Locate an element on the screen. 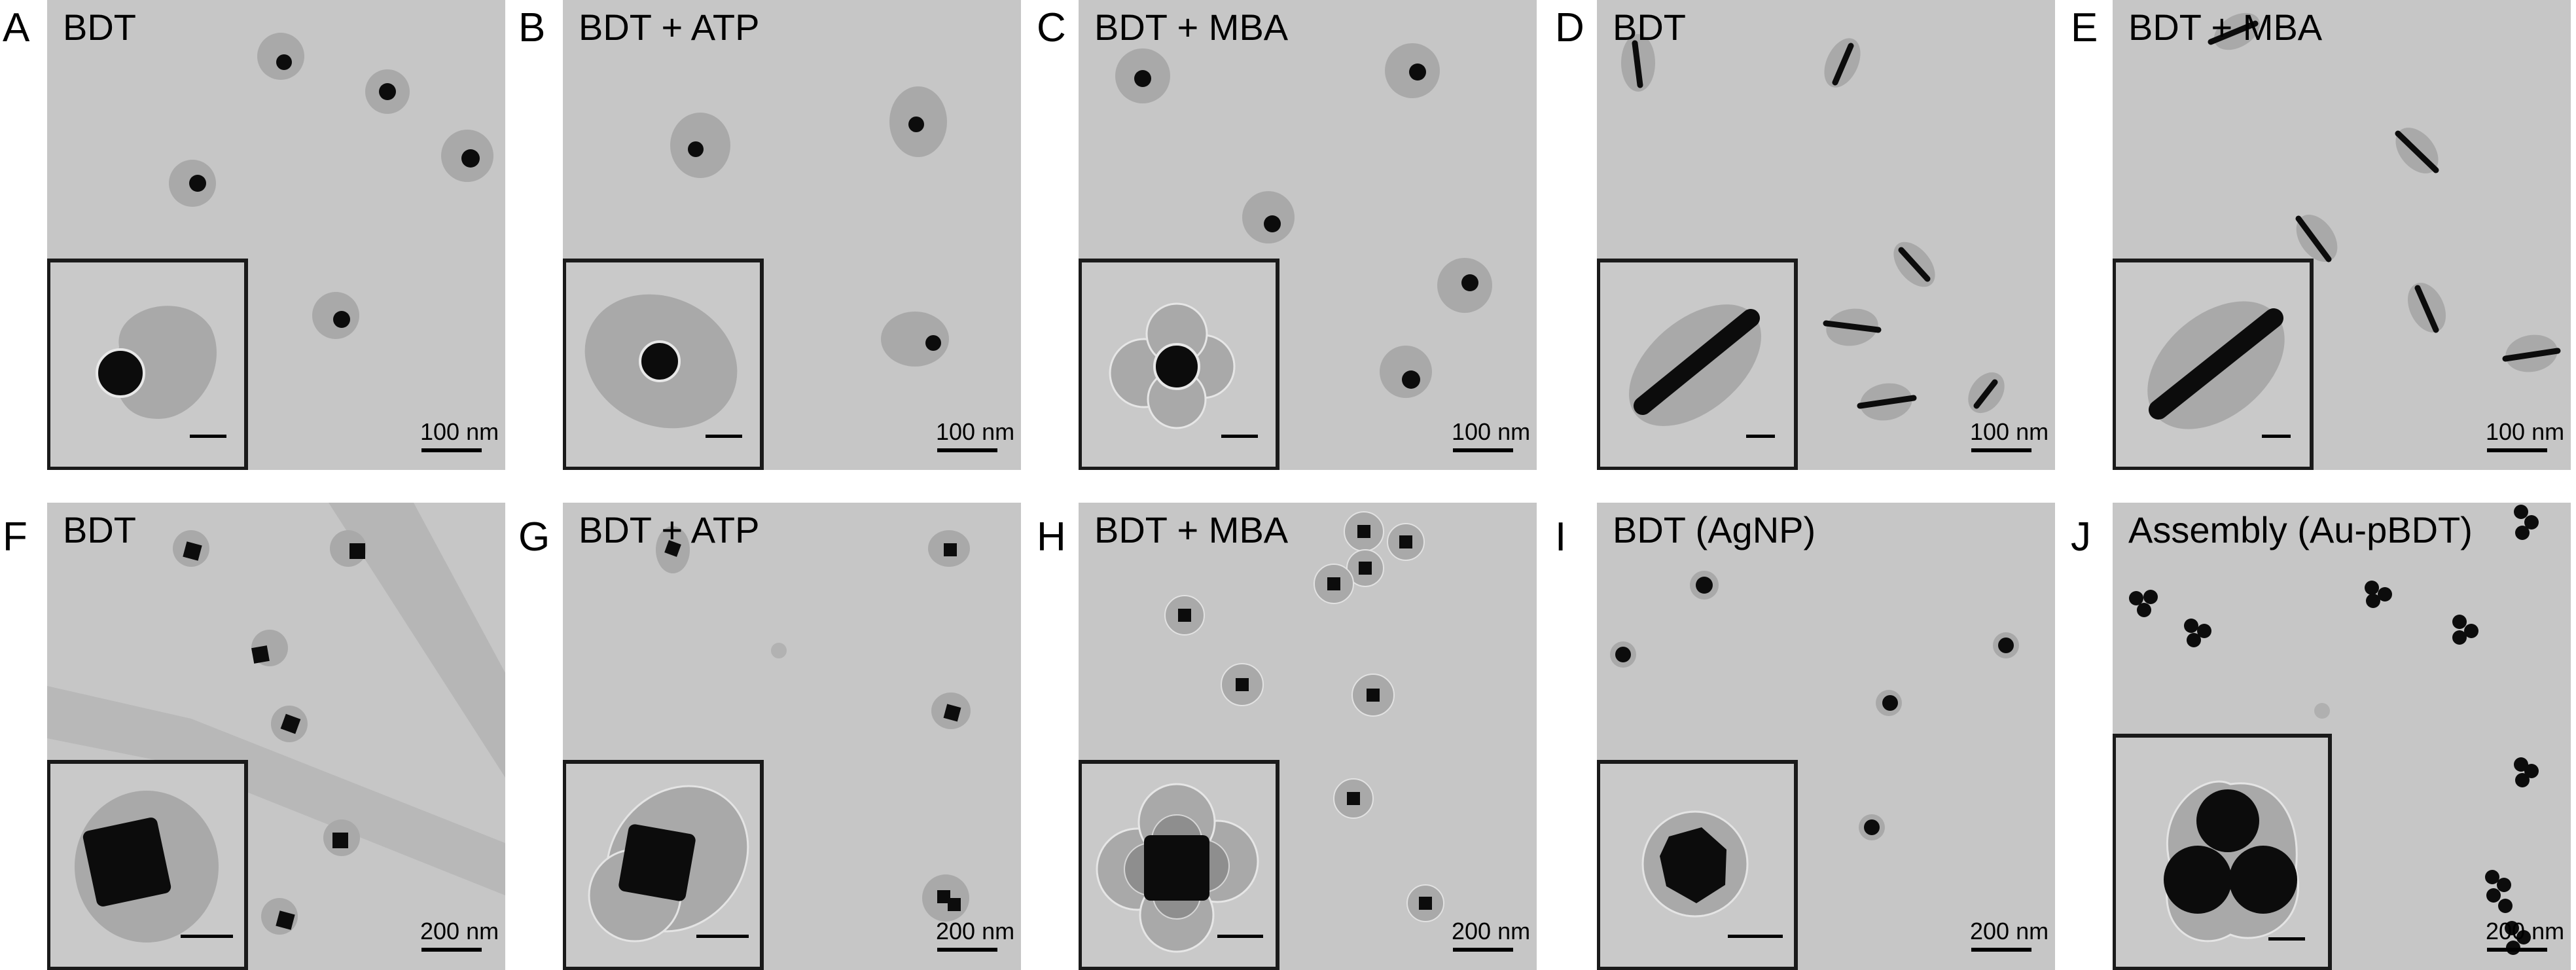  panel-f-scale-bar is located at coordinates (451, 950).